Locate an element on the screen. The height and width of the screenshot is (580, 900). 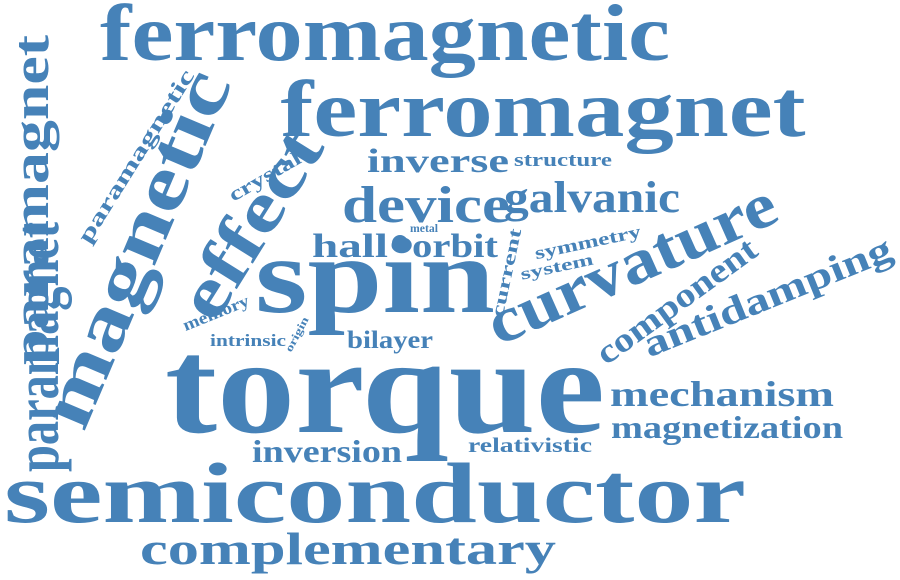
word-structure: structure is located at coordinates (563, 160).